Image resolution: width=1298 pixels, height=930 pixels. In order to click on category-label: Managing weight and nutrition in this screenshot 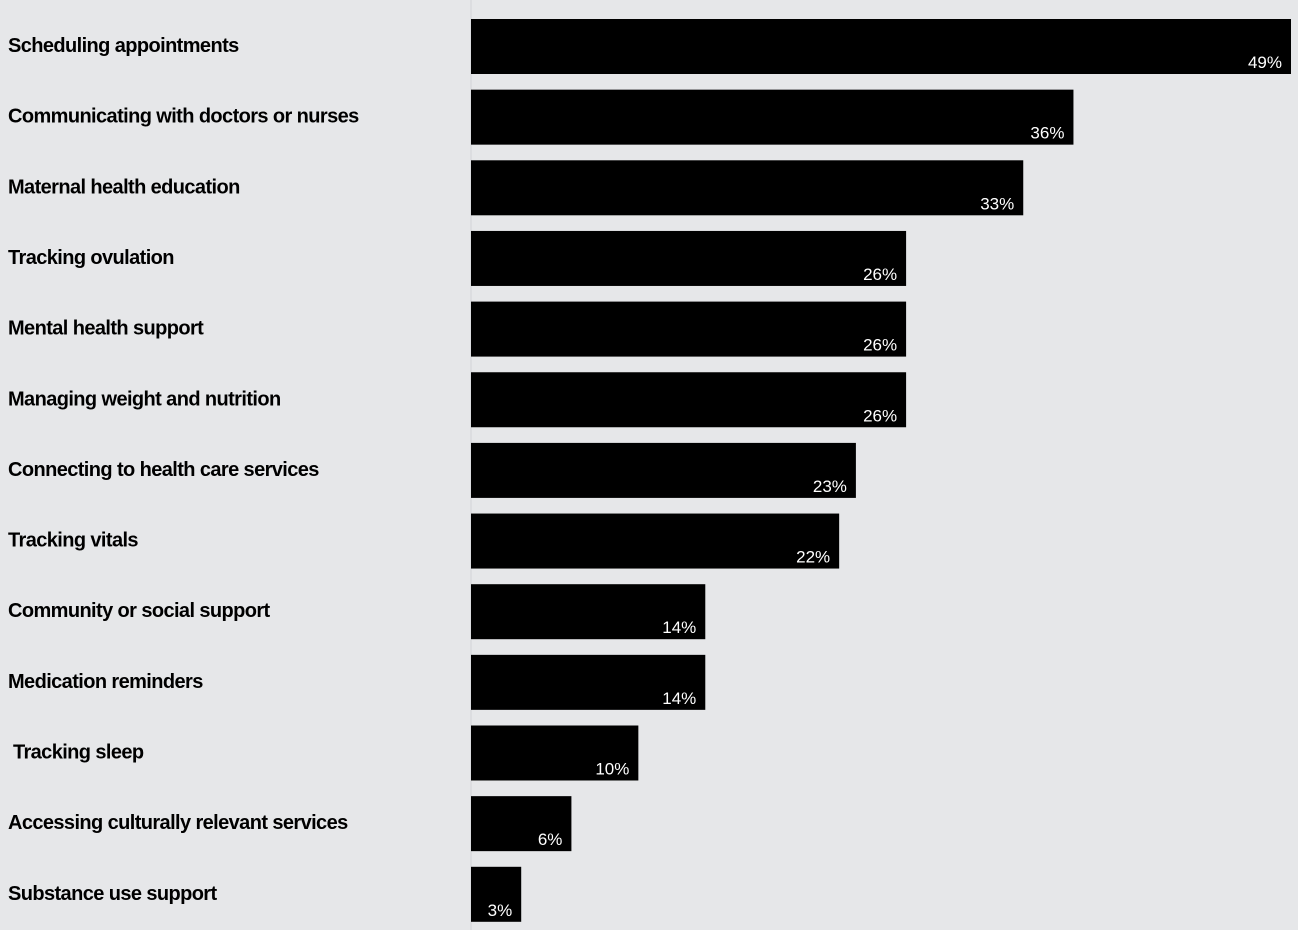, I will do `click(144, 399)`.